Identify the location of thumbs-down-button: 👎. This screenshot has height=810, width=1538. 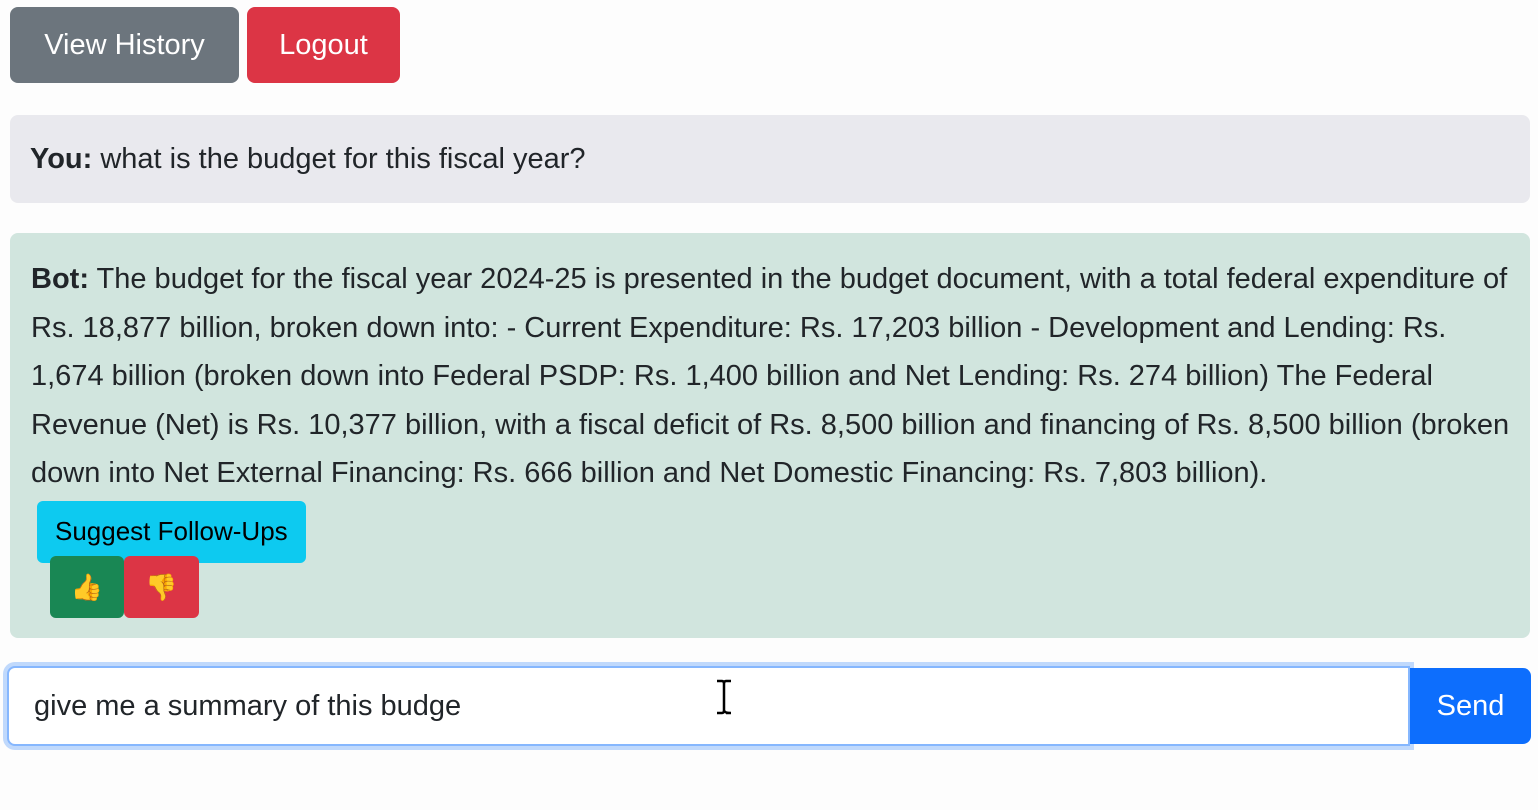
(161, 587).